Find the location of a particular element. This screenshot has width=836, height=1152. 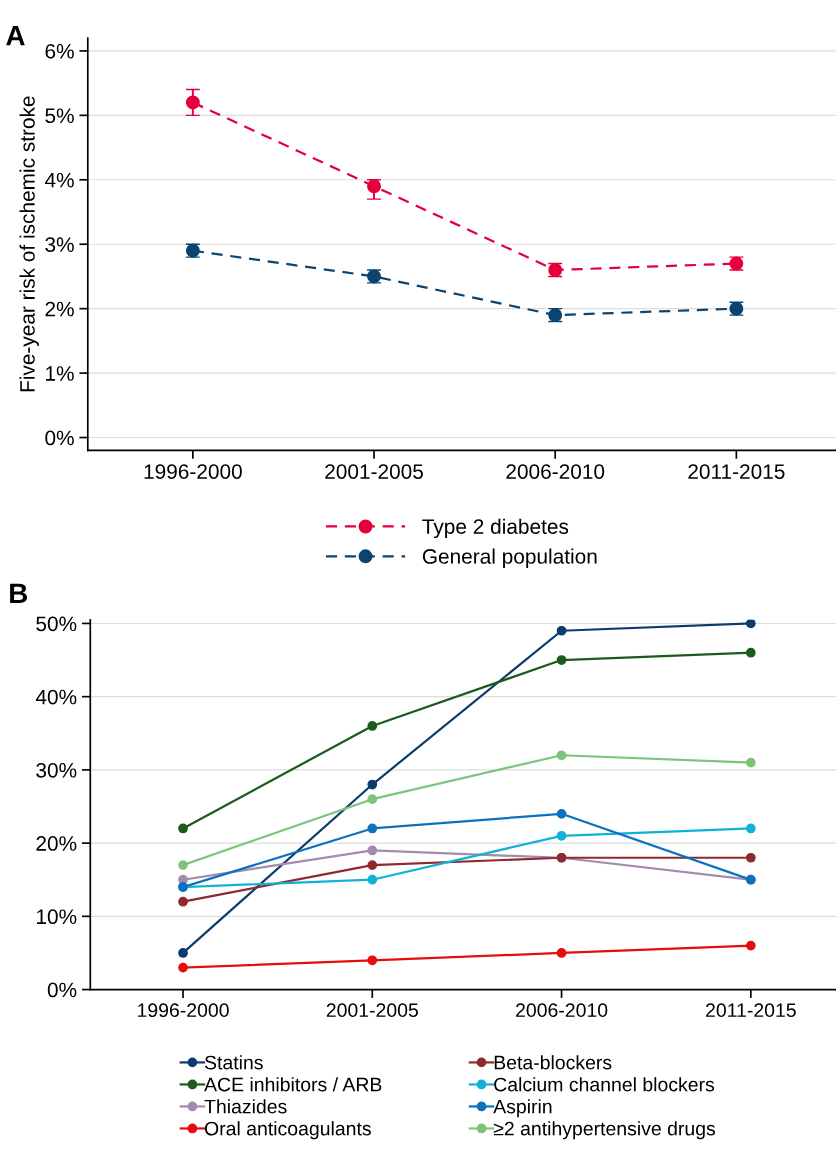

legend-label: Thiazides is located at coordinates (245, 1106).